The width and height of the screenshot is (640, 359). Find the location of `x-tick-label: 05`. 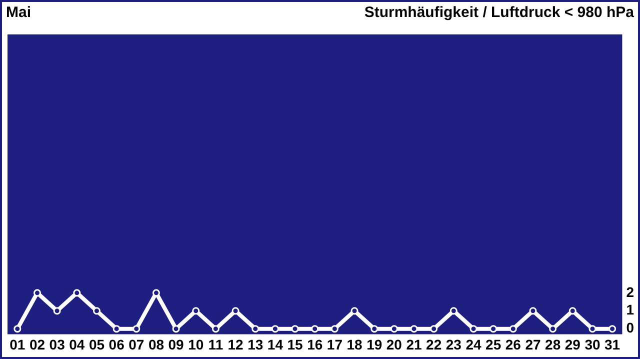

x-tick-label: 05 is located at coordinates (96, 344).